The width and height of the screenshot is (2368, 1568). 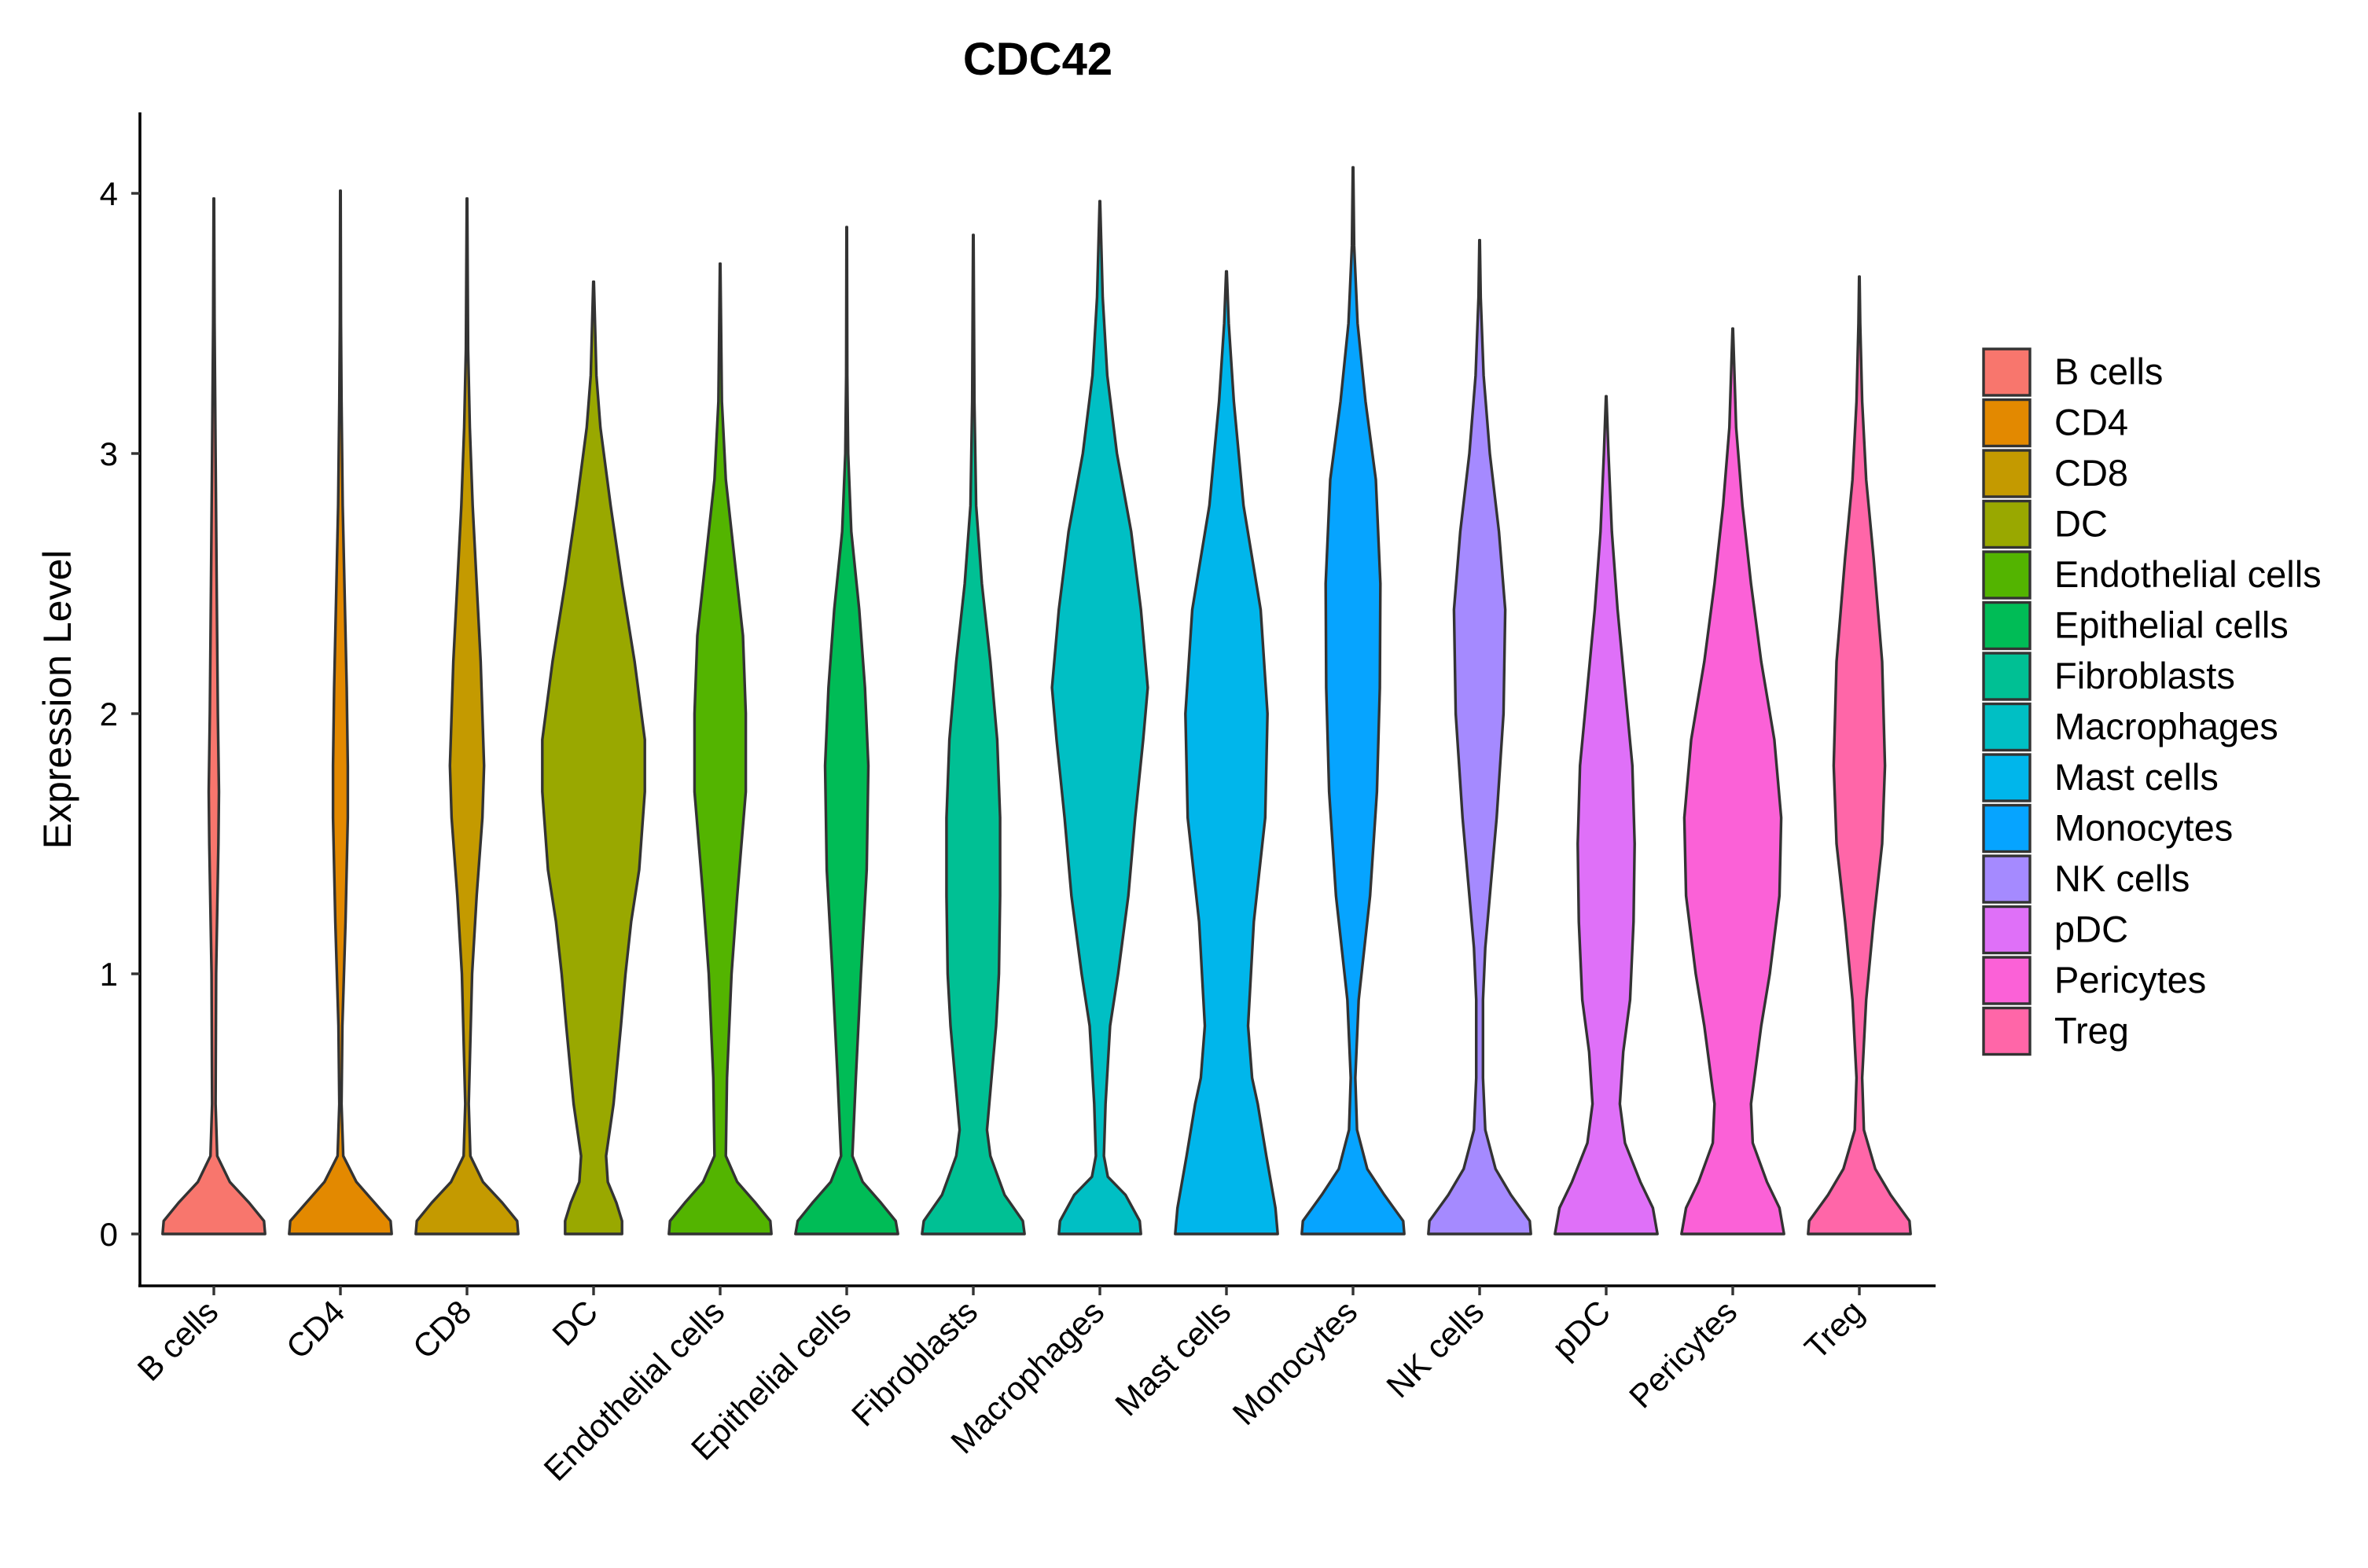 What do you see at coordinates (2007, 980) in the screenshot?
I see `legend-key-pericytes` at bounding box center [2007, 980].